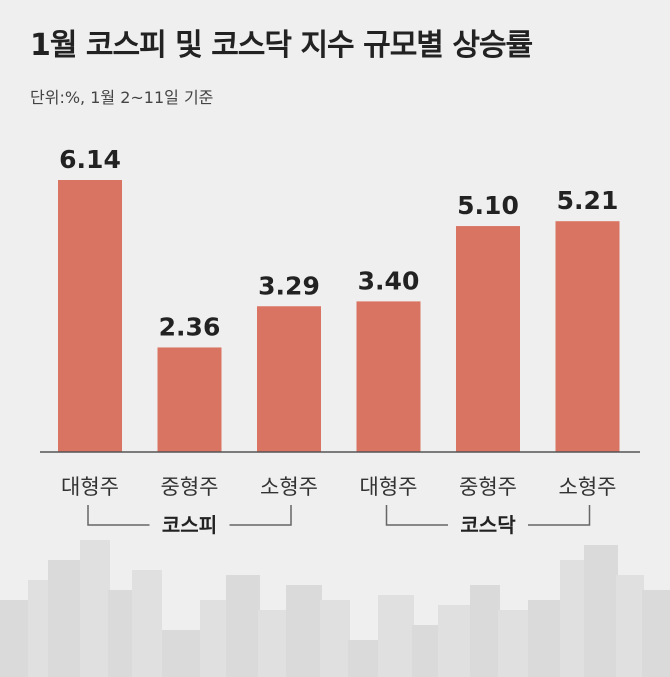  I want to click on group-label: 코스닥, so click(488, 525).